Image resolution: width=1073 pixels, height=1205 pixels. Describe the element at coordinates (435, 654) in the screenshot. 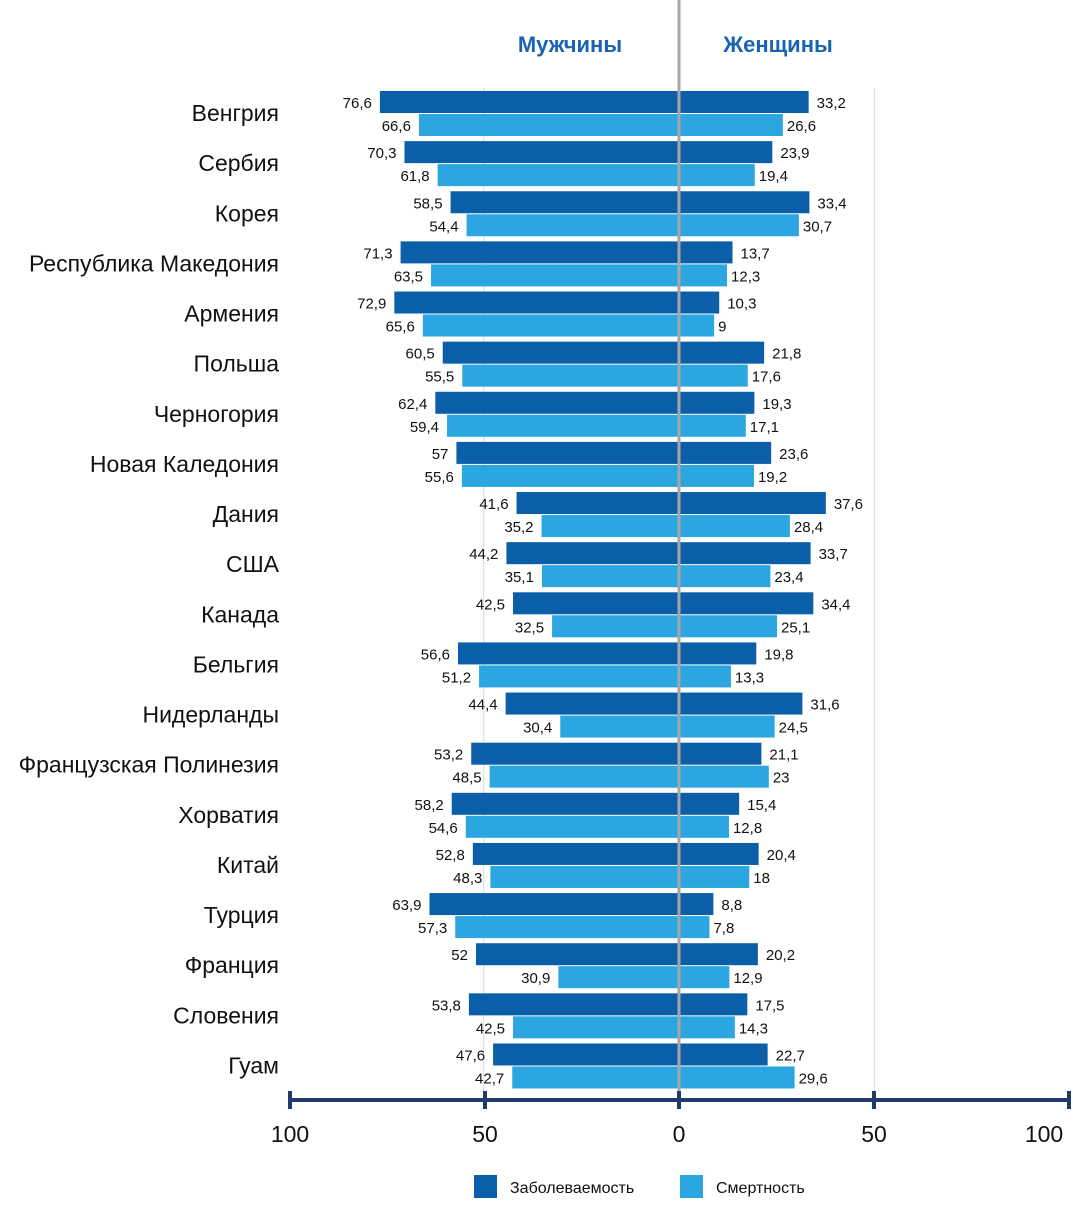

I see `data-label: 56,6` at that location.